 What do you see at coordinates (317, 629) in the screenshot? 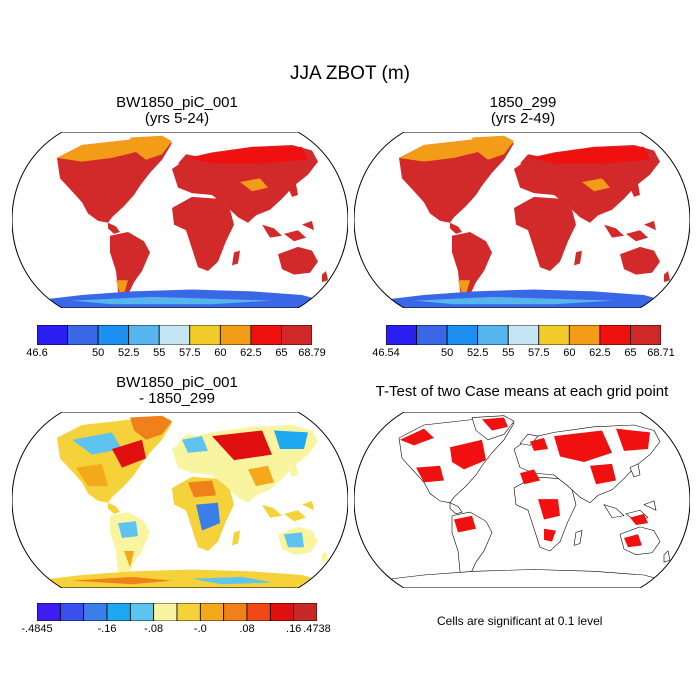
I see `colorbar-3-tick-label: .4738` at bounding box center [317, 629].